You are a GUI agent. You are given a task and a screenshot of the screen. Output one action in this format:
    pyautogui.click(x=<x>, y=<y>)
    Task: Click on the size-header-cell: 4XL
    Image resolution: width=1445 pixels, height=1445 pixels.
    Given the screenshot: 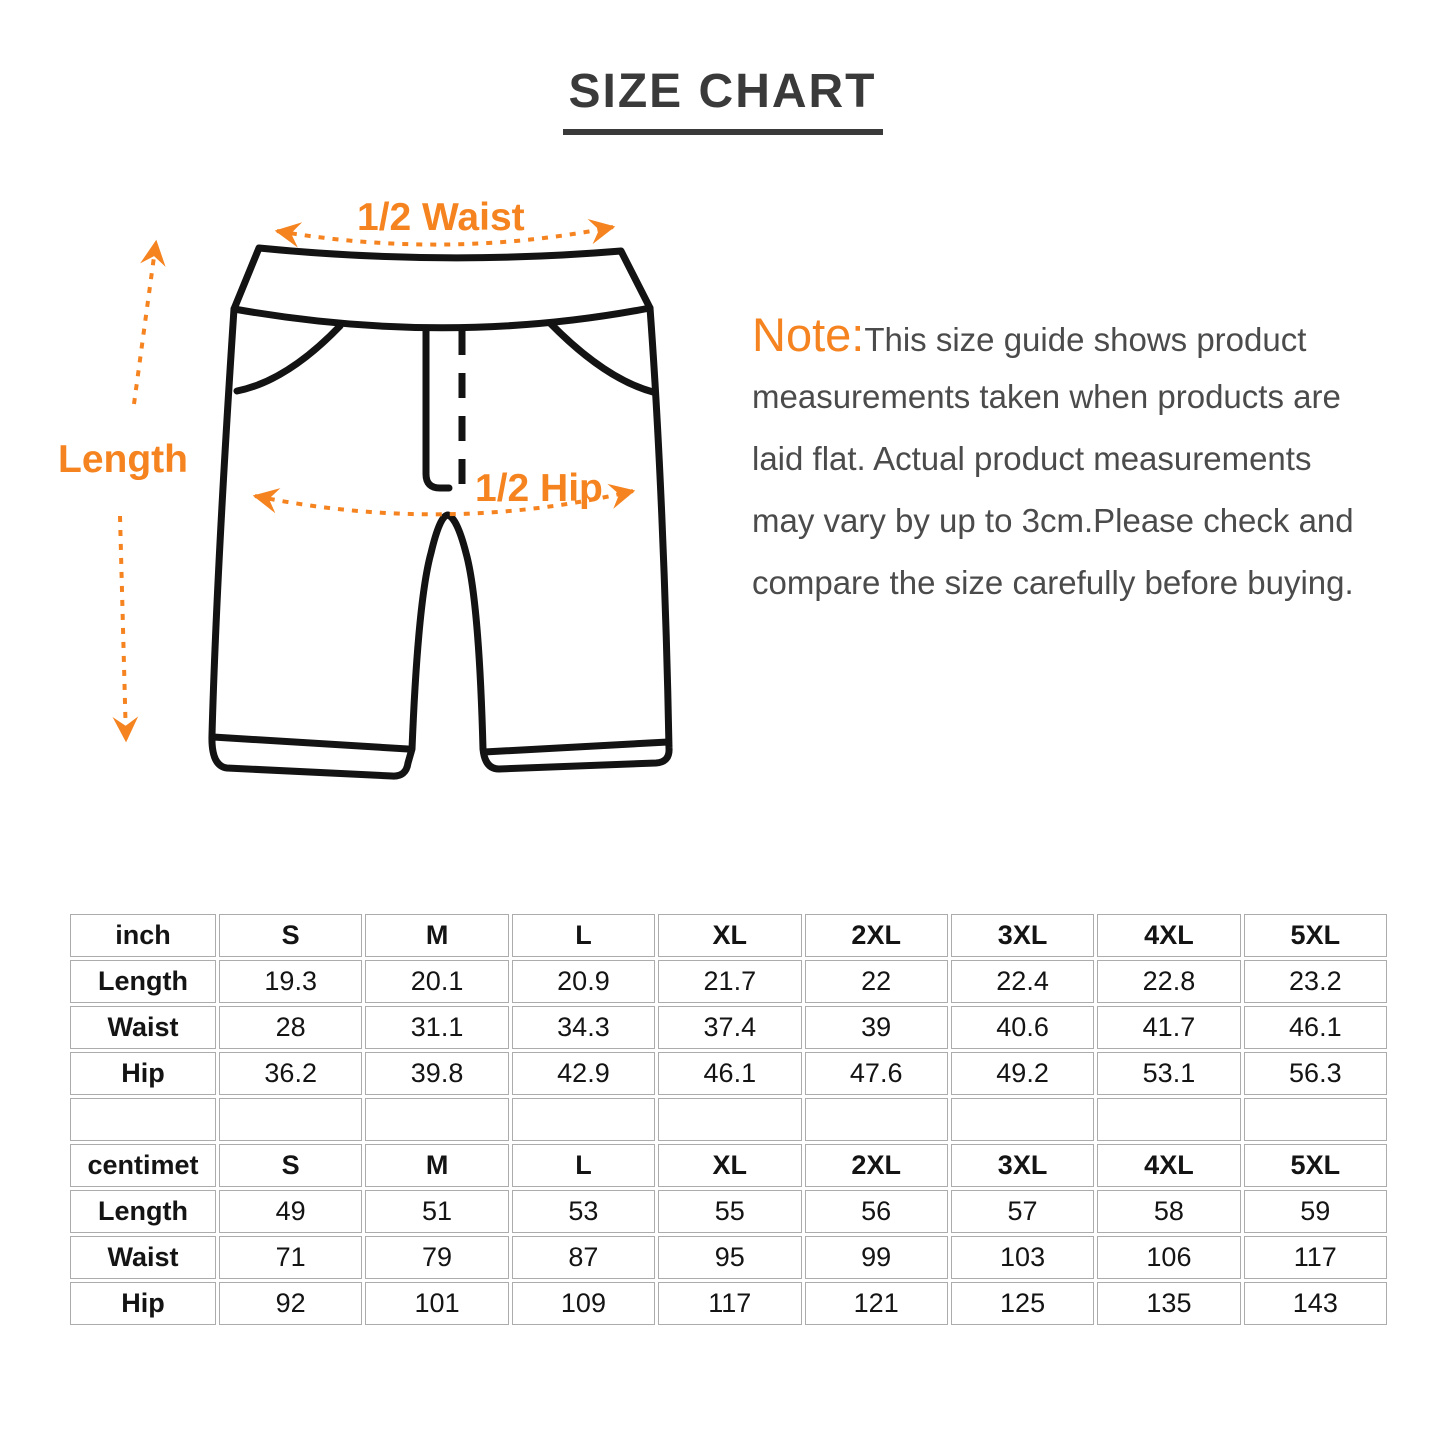 What is the action you would take?
    pyautogui.click(x=1169, y=1165)
    